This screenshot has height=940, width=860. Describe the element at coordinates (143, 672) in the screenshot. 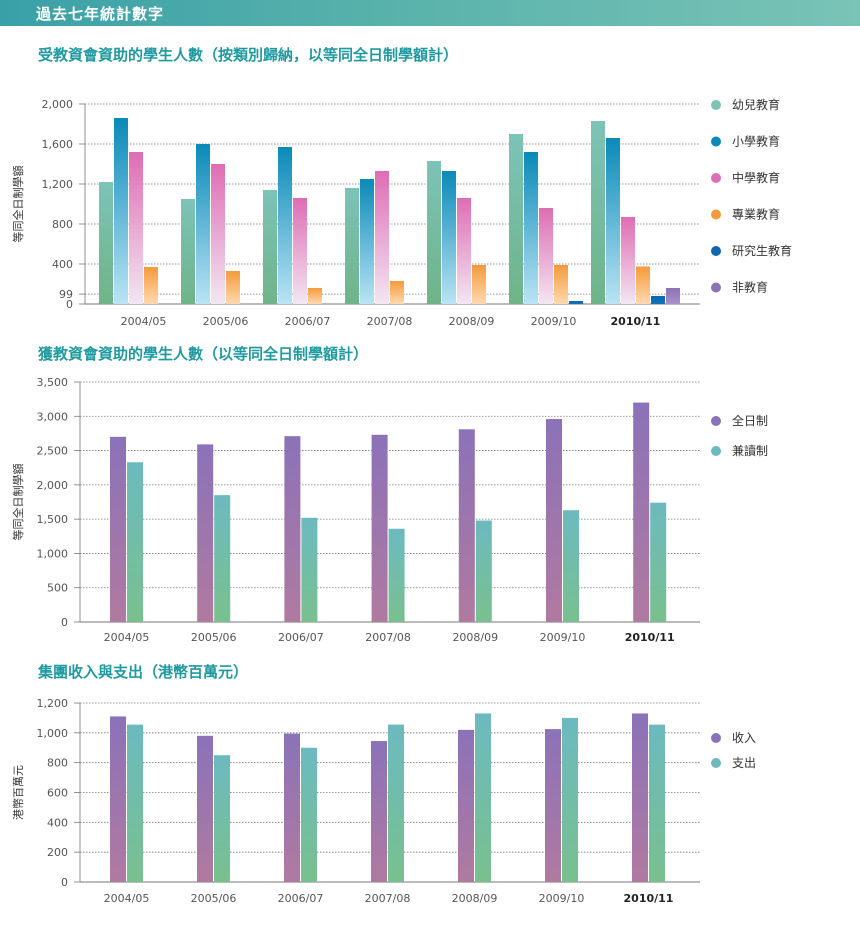

I see `chart3-title: 集團收入與支出（港幣百萬元）` at that location.